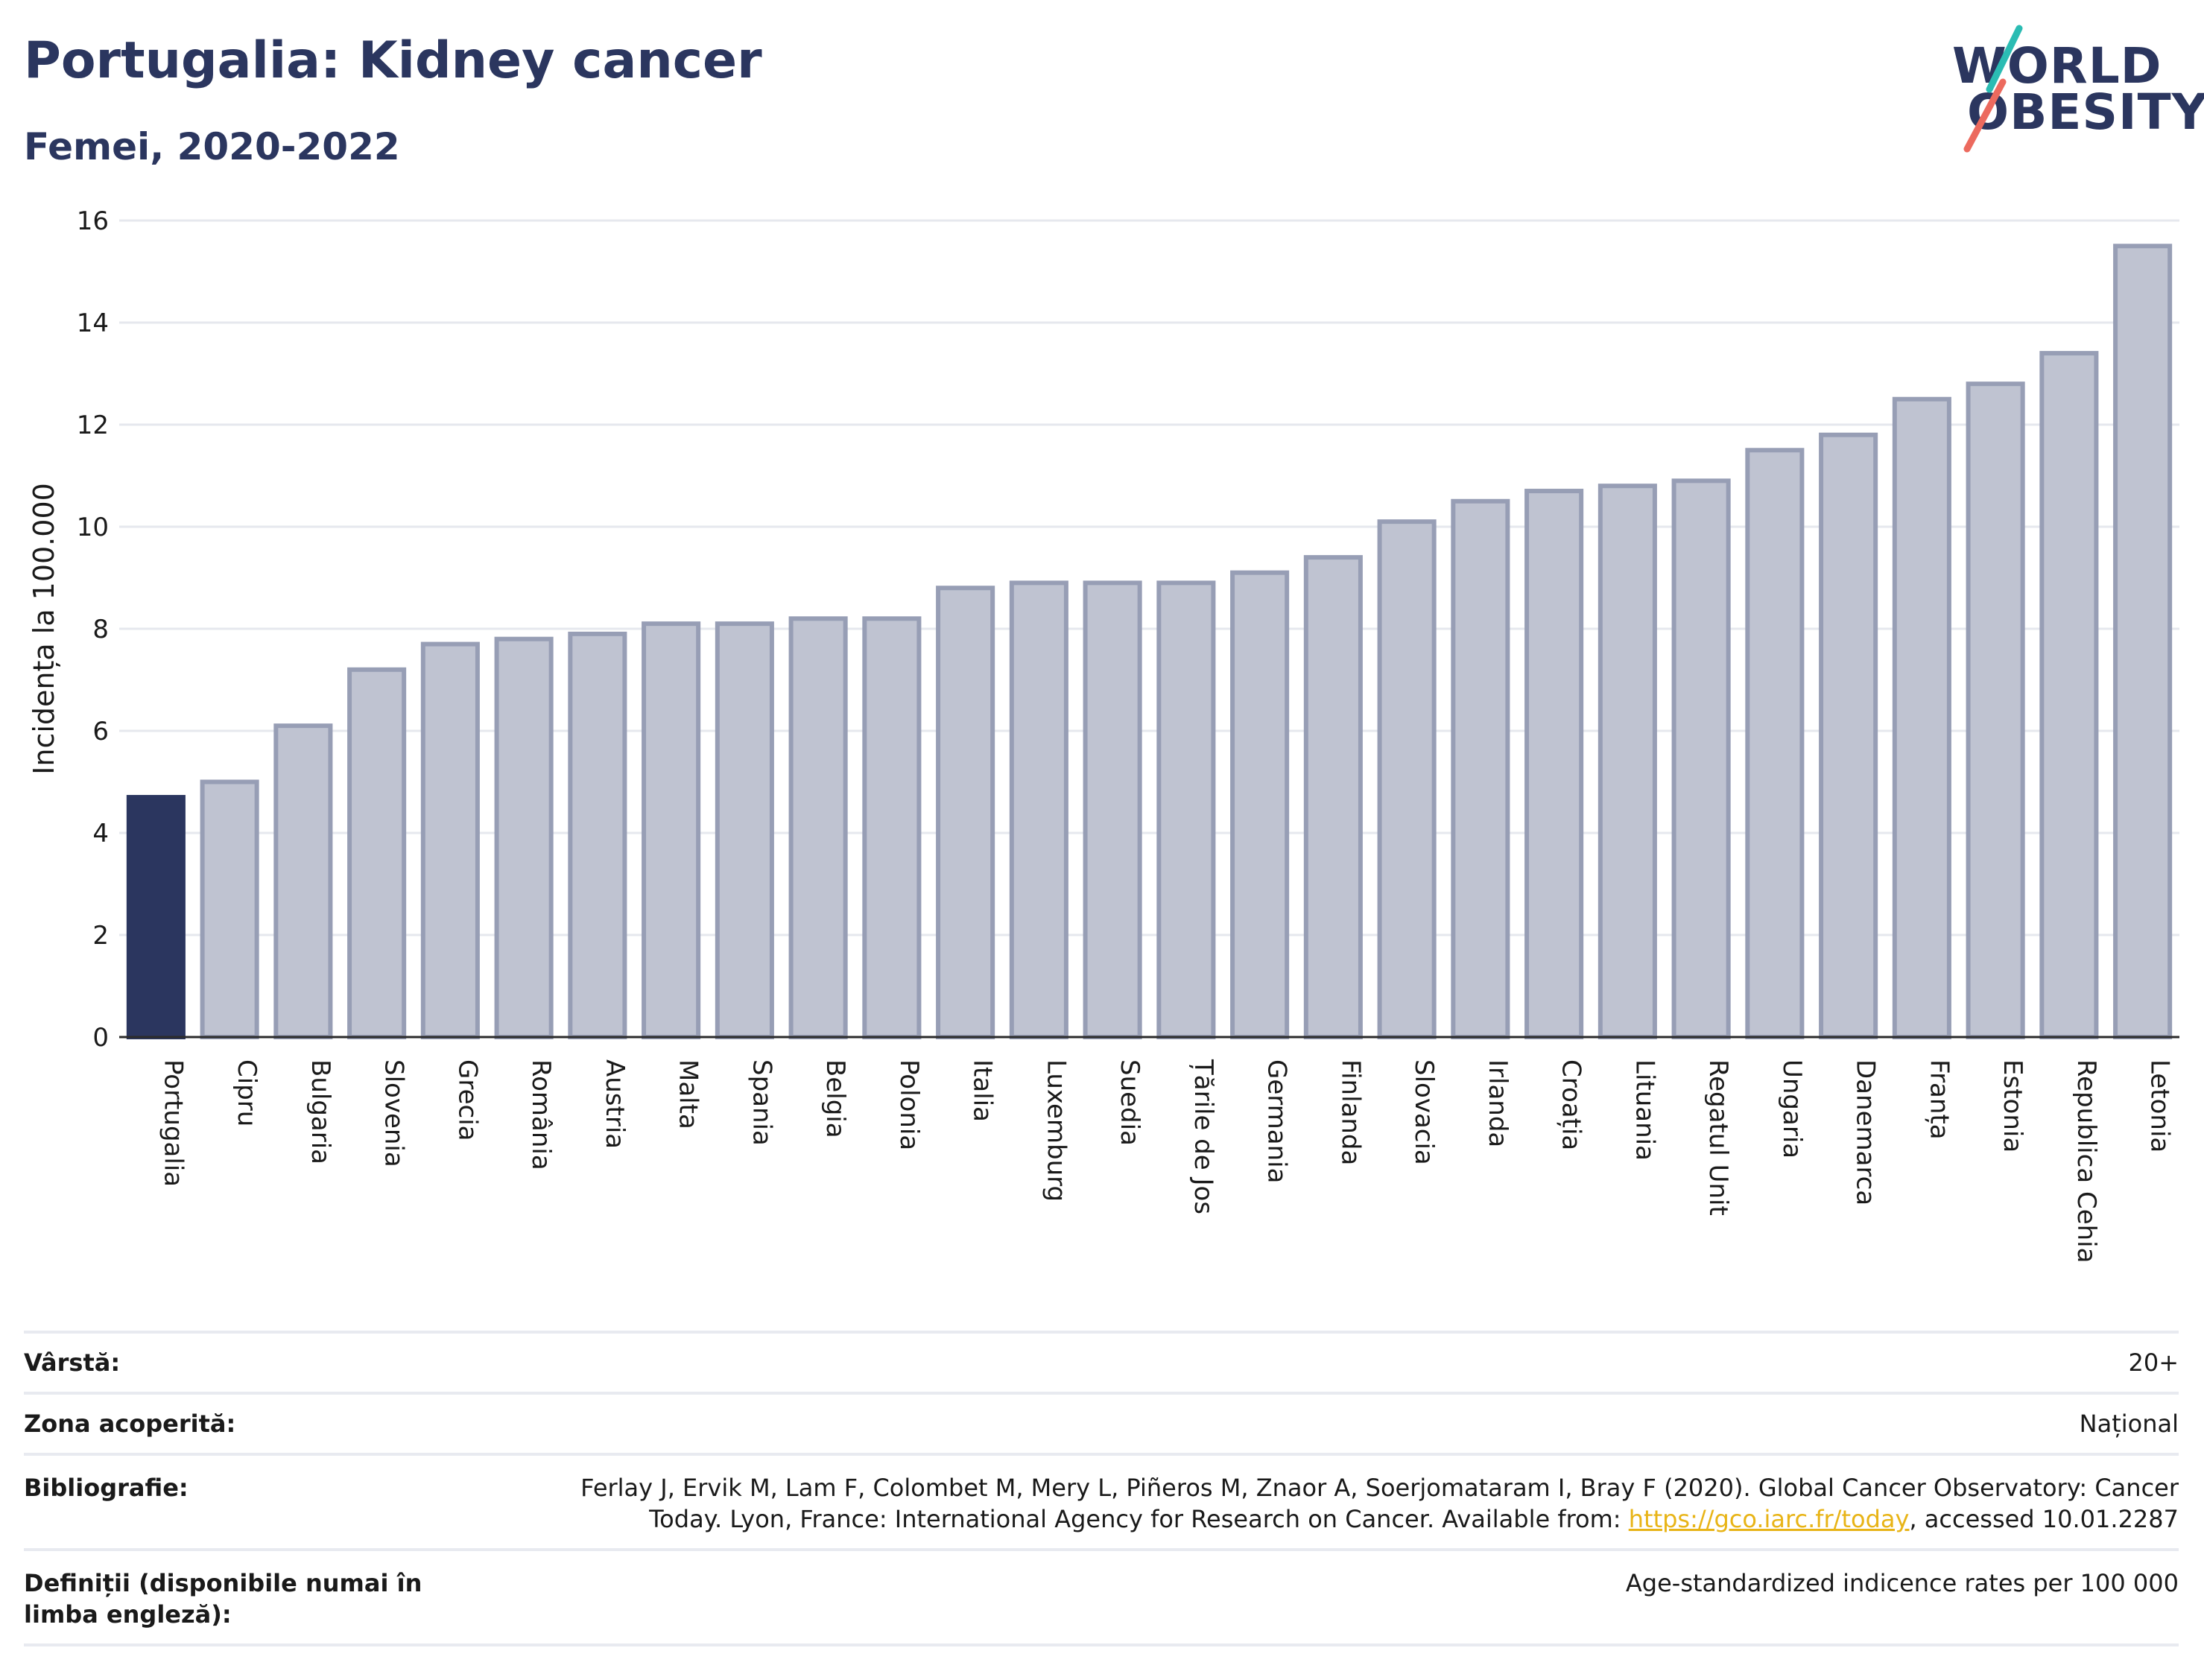  Describe the element at coordinates (212, 146) in the screenshot. I see `chart-subtitle: Femei, 2020-2022` at that location.